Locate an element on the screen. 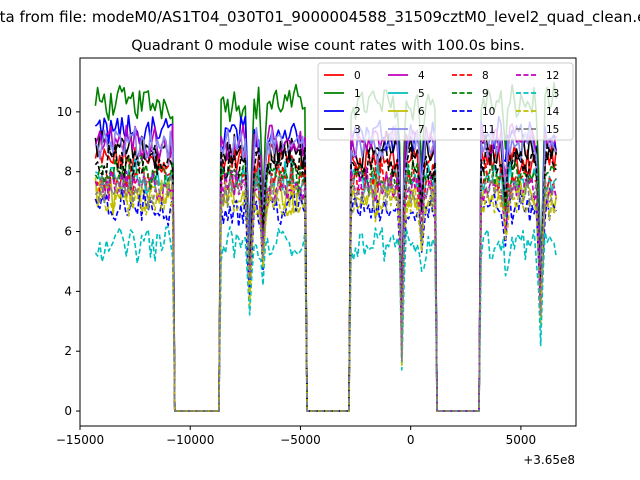 This screenshot has width=640, height=480. legend-label-4: 4 is located at coordinates (421, 76).